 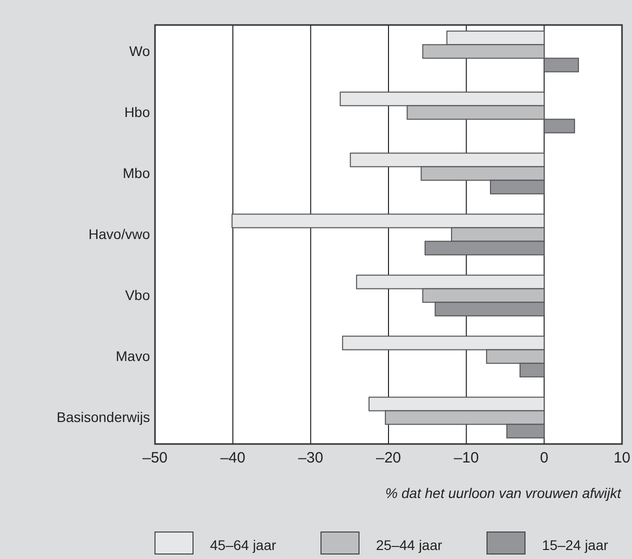 What do you see at coordinates (137, 112) in the screenshot?
I see `y-tick-label: Hbo` at bounding box center [137, 112].